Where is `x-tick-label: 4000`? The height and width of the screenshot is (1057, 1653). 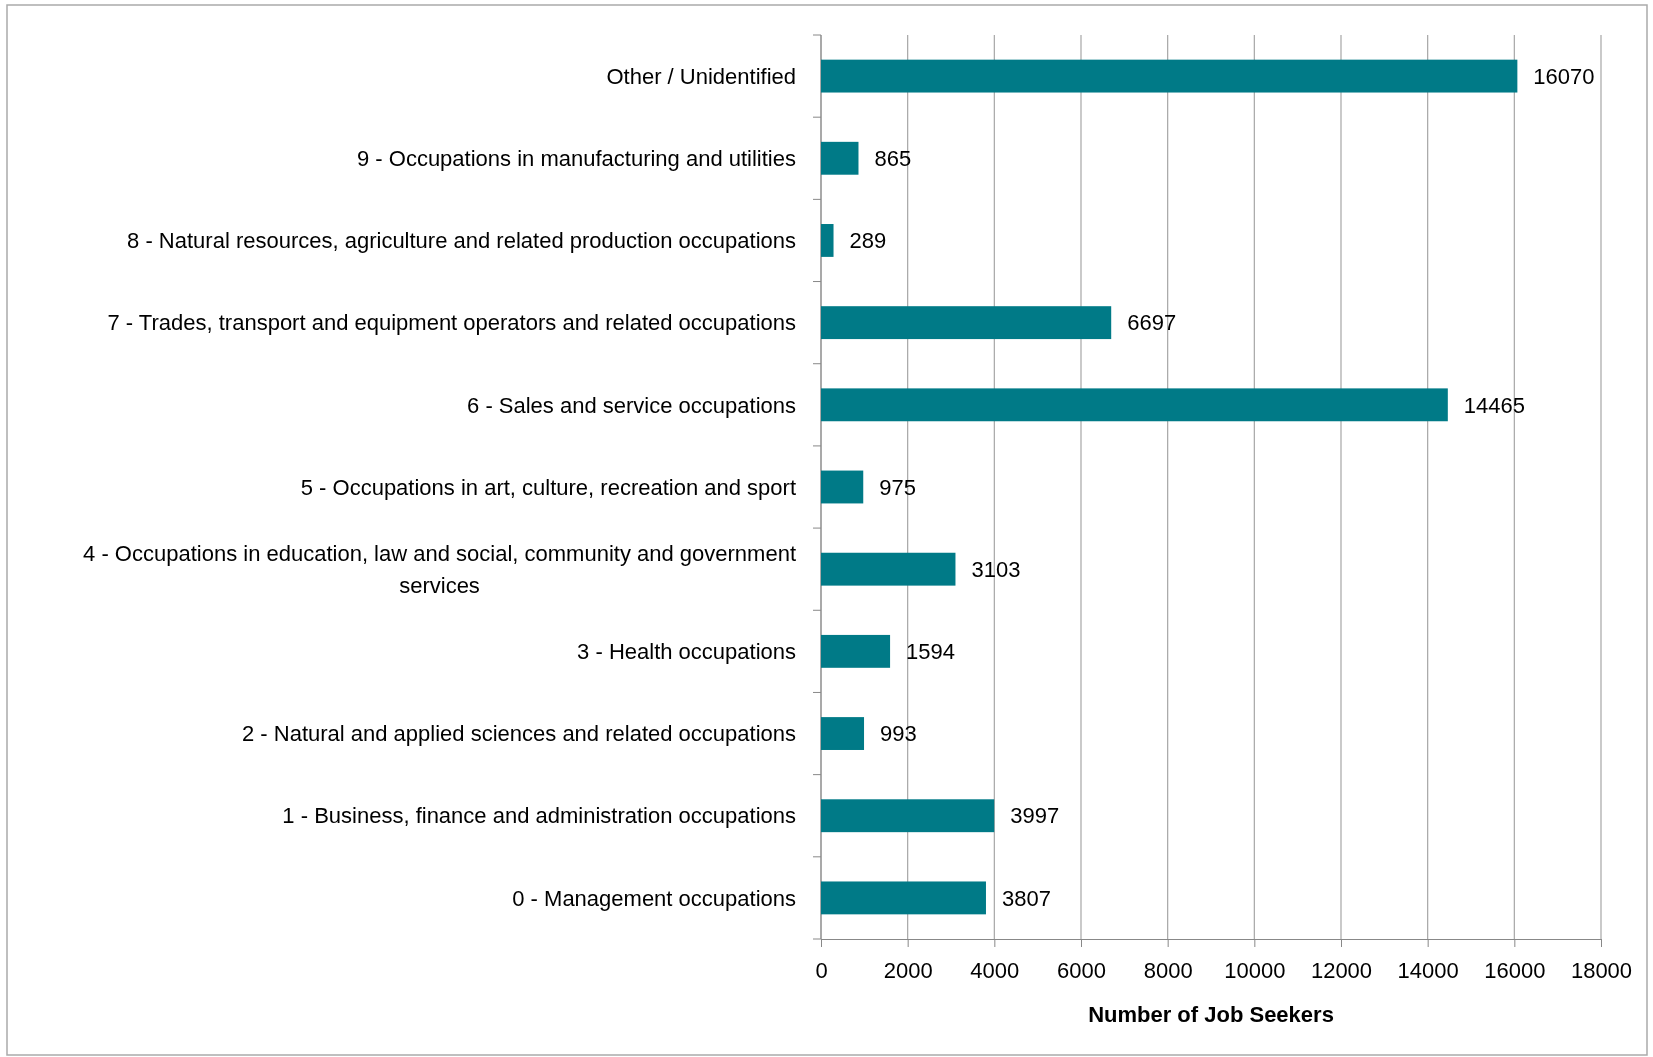 x-tick-label: 4000 is located at coordinates (995, 970).